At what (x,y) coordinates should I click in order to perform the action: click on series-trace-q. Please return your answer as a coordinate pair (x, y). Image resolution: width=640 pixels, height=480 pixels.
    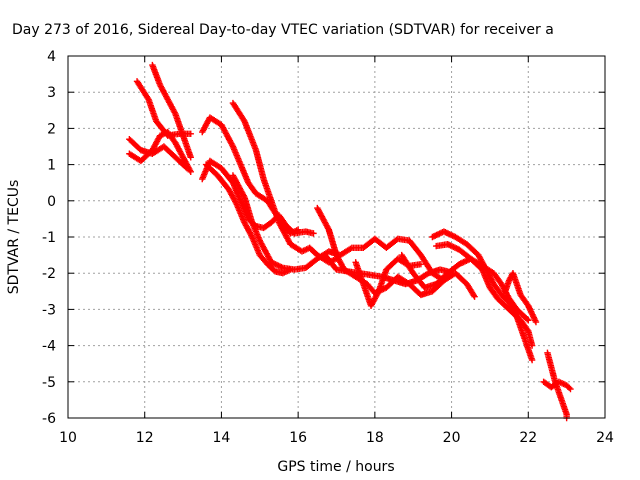
    Looking at the image, I should click on (557, 385).